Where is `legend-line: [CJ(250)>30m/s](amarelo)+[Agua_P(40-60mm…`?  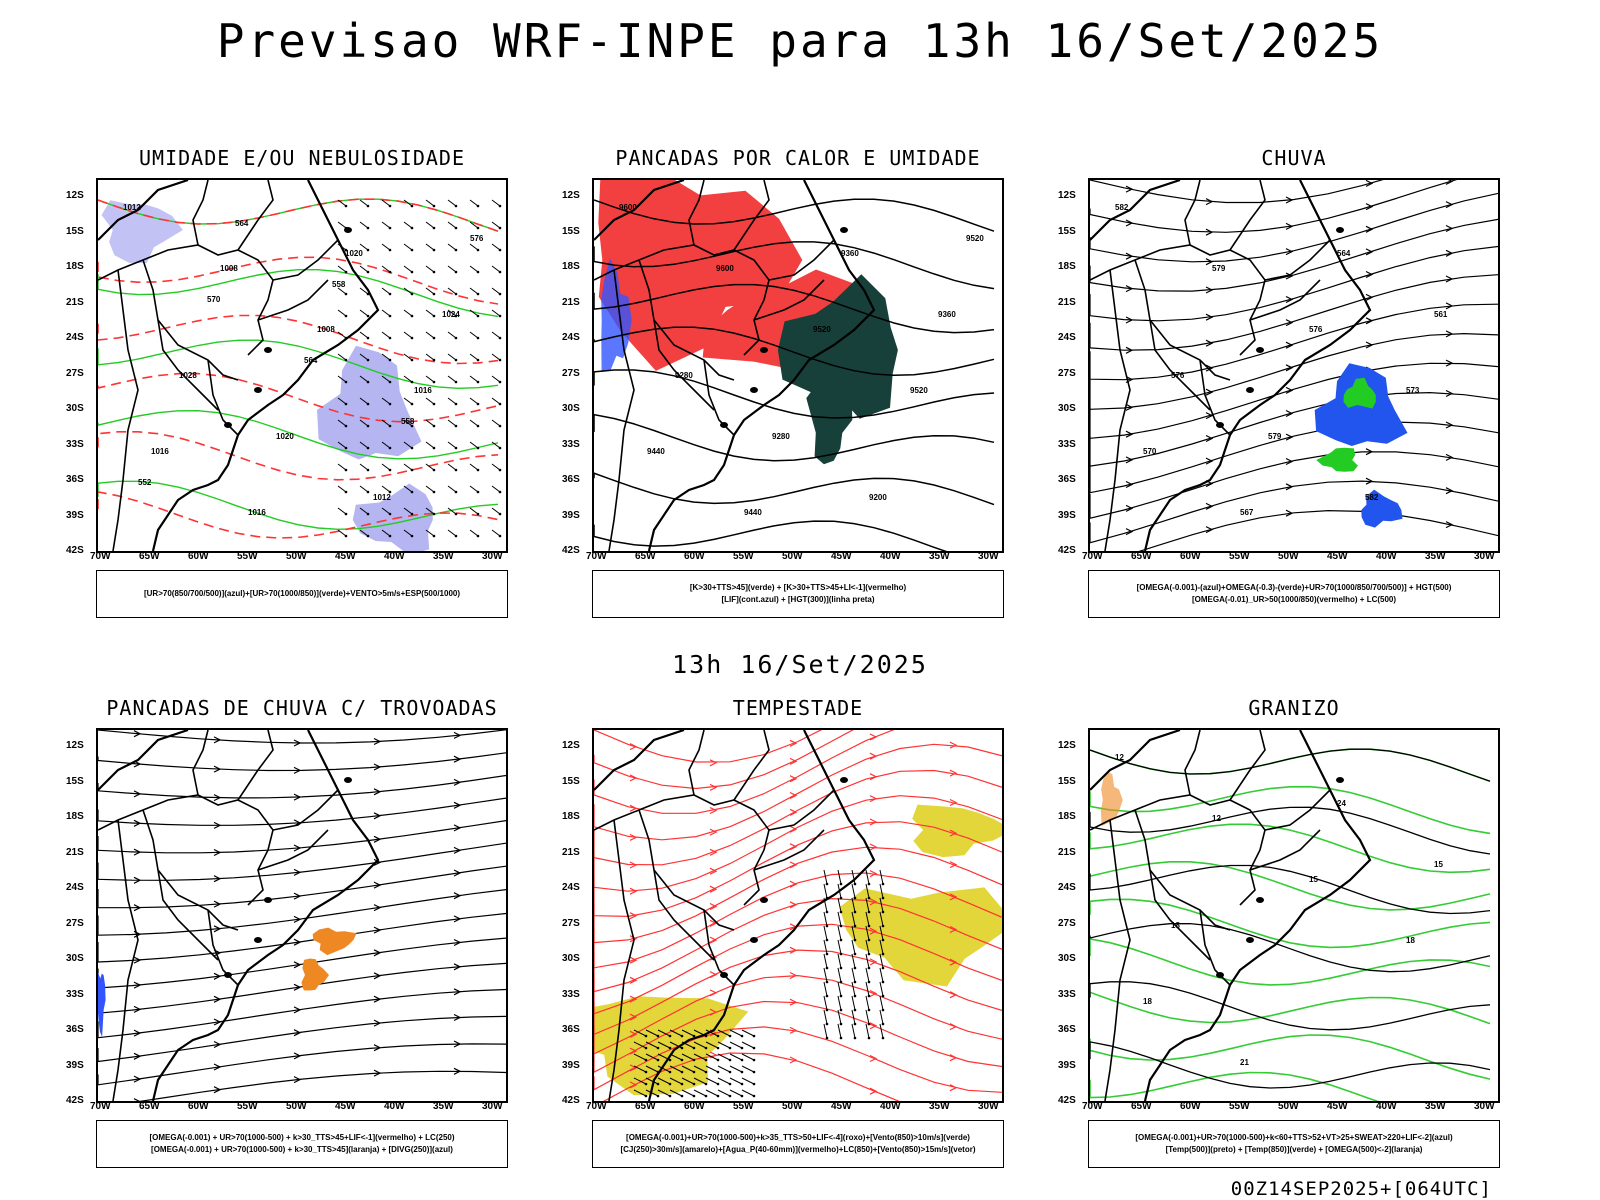
legend-line: [CJ(250)>30m/s](amarelo)+[Agua_P(40-60mm… is located at coordinates (798, 1149).